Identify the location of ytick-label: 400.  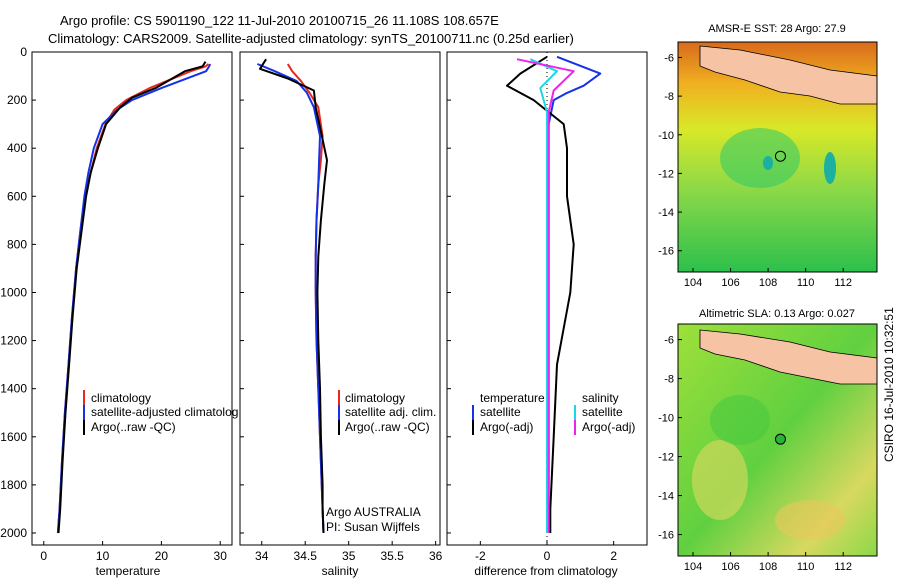
(17, 148).